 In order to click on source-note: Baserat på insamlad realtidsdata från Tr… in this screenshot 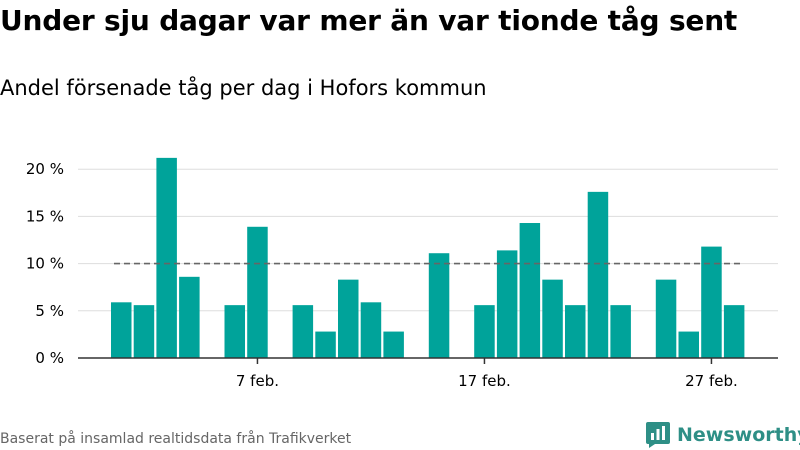, I will do `click(176, 439)`.